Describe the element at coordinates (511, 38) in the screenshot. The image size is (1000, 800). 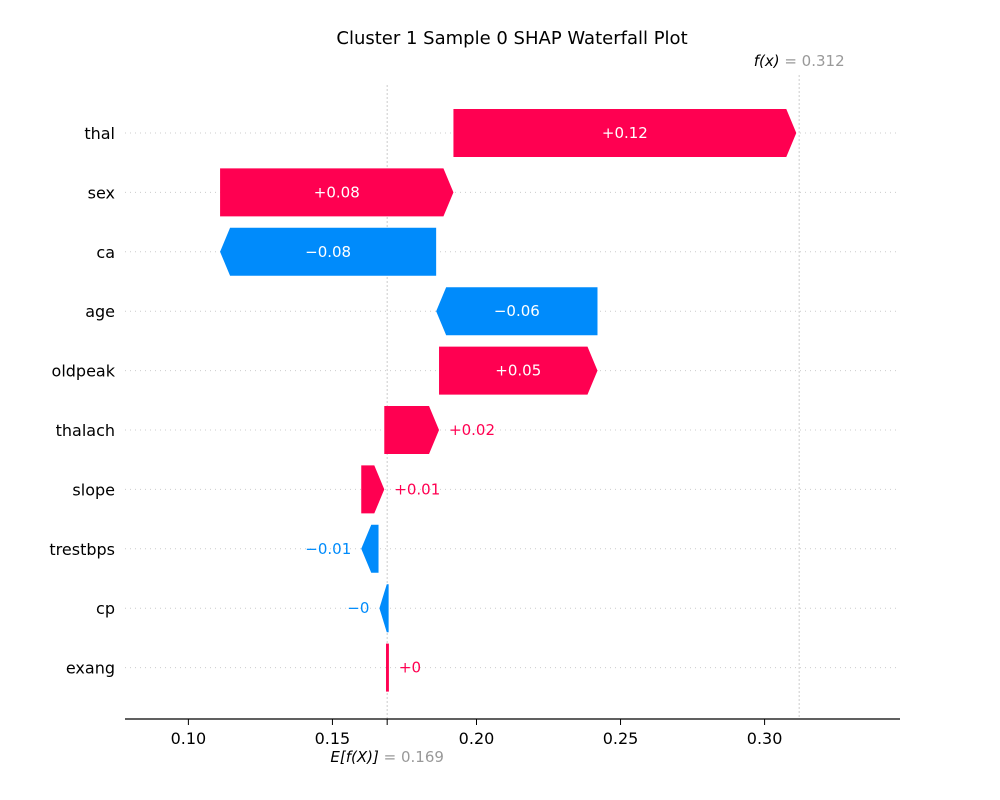
I see `chart-title: Cluster 1 Sample 0 SHAP Waterfall Plot` at that location.